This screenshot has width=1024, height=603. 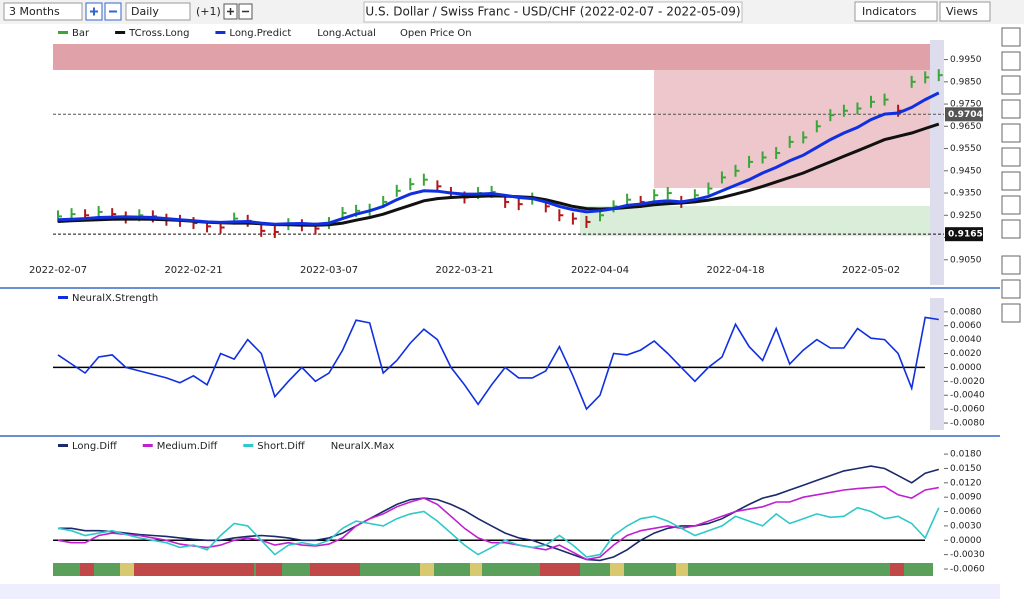 I want to click on title-box, so click(x=553, y=12).